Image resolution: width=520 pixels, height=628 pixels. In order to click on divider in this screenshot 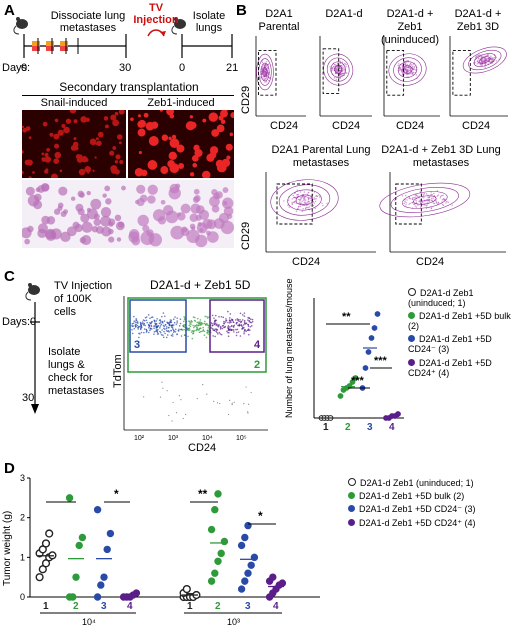, I will do `click(128, 95)`.